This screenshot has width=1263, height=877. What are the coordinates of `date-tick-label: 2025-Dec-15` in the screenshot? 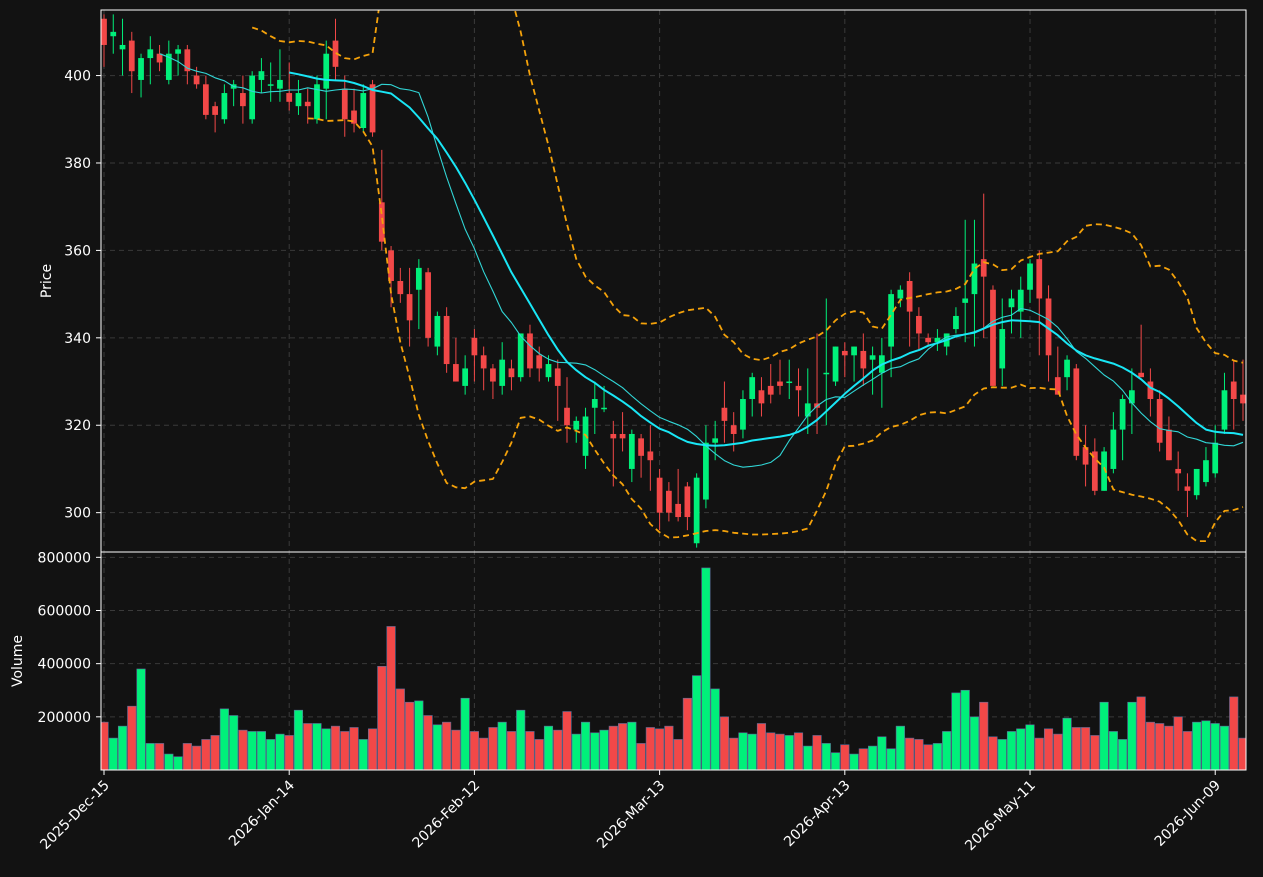 It's located at (74, 815).